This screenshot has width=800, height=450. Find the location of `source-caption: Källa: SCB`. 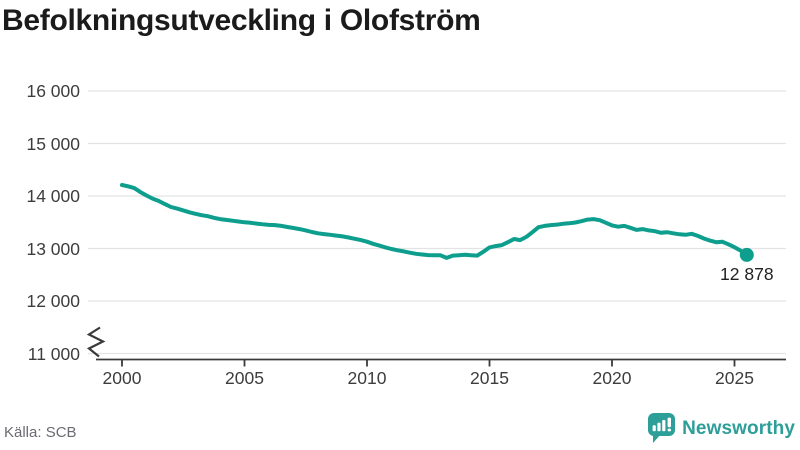

source-caption: Källa: SCB is located at coordinates (40, 432).